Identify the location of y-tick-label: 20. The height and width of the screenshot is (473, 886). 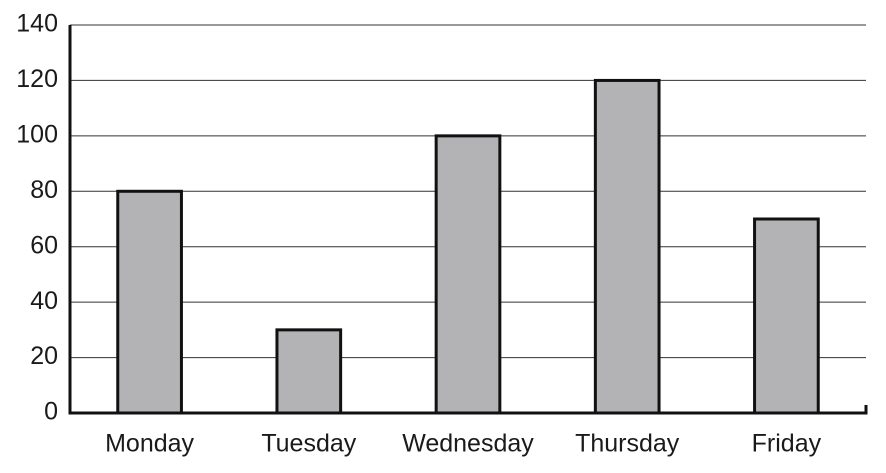
(44, 356).